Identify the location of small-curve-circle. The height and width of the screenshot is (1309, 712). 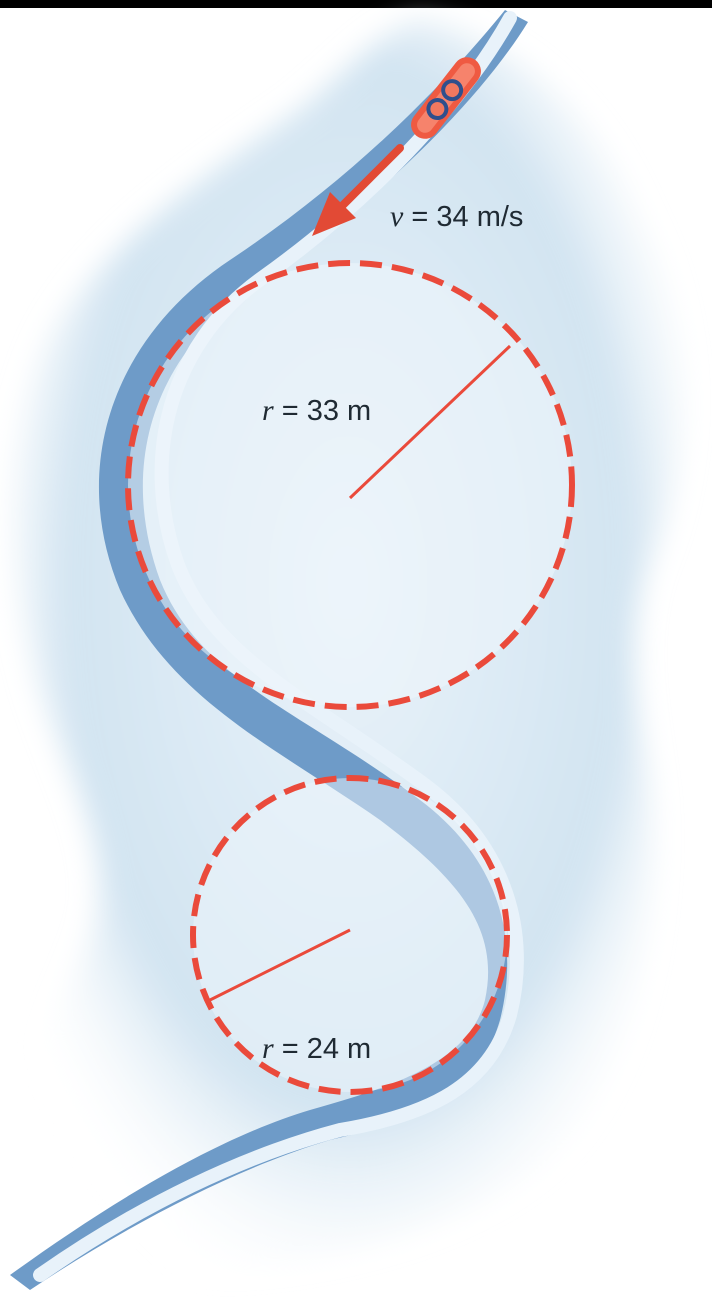
(350, 935).